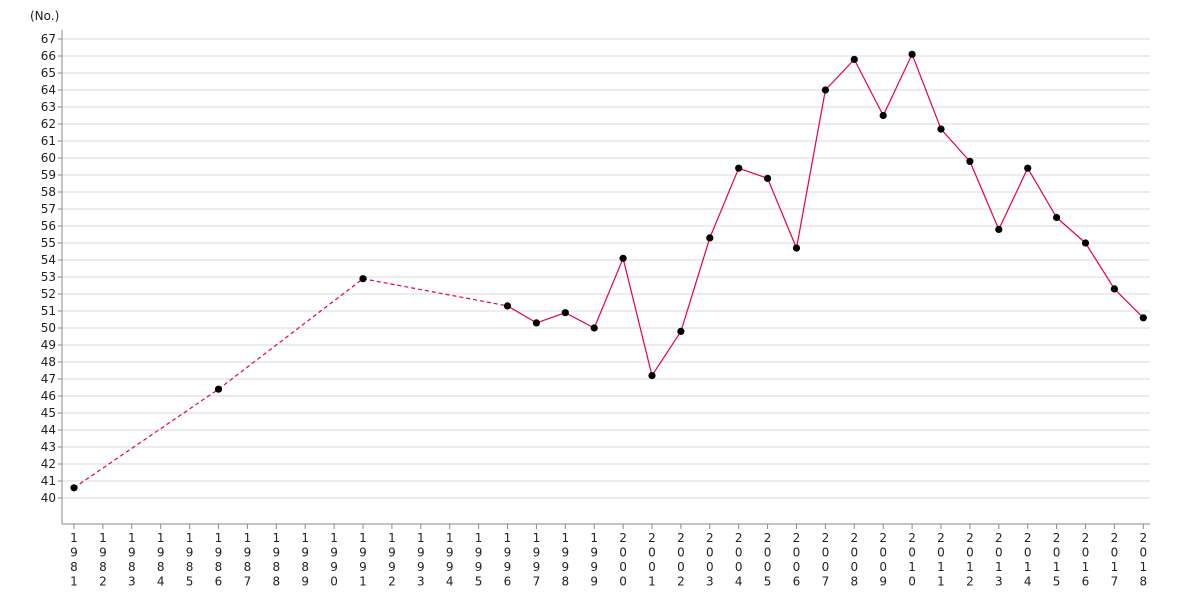  What do you see at coordinates (48, 345) in the screenshot?
I see `y-tick-label: 49` at bounding box center [48, 345].